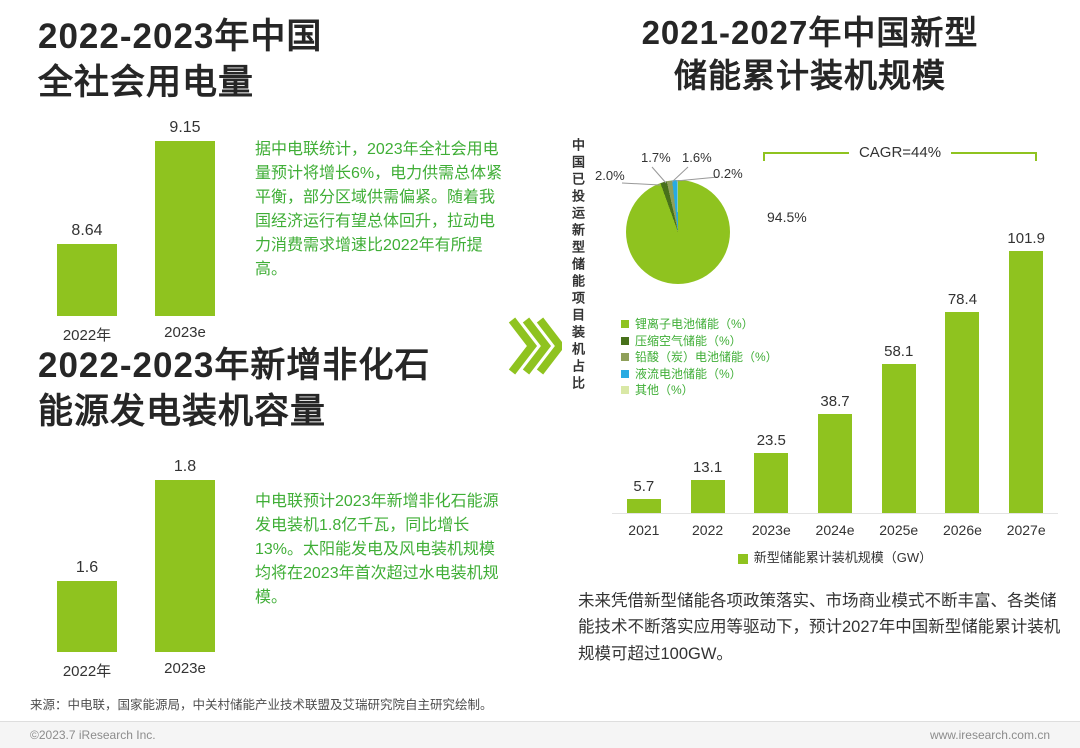 The width and height of the screenshot is (1080, 748). I want to click on pie-legend-item: 液流电池储能（%）, so click(699, 374).